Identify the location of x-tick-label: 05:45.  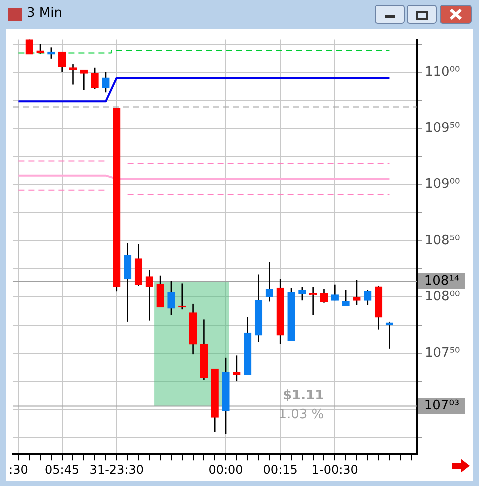
(62, 469).